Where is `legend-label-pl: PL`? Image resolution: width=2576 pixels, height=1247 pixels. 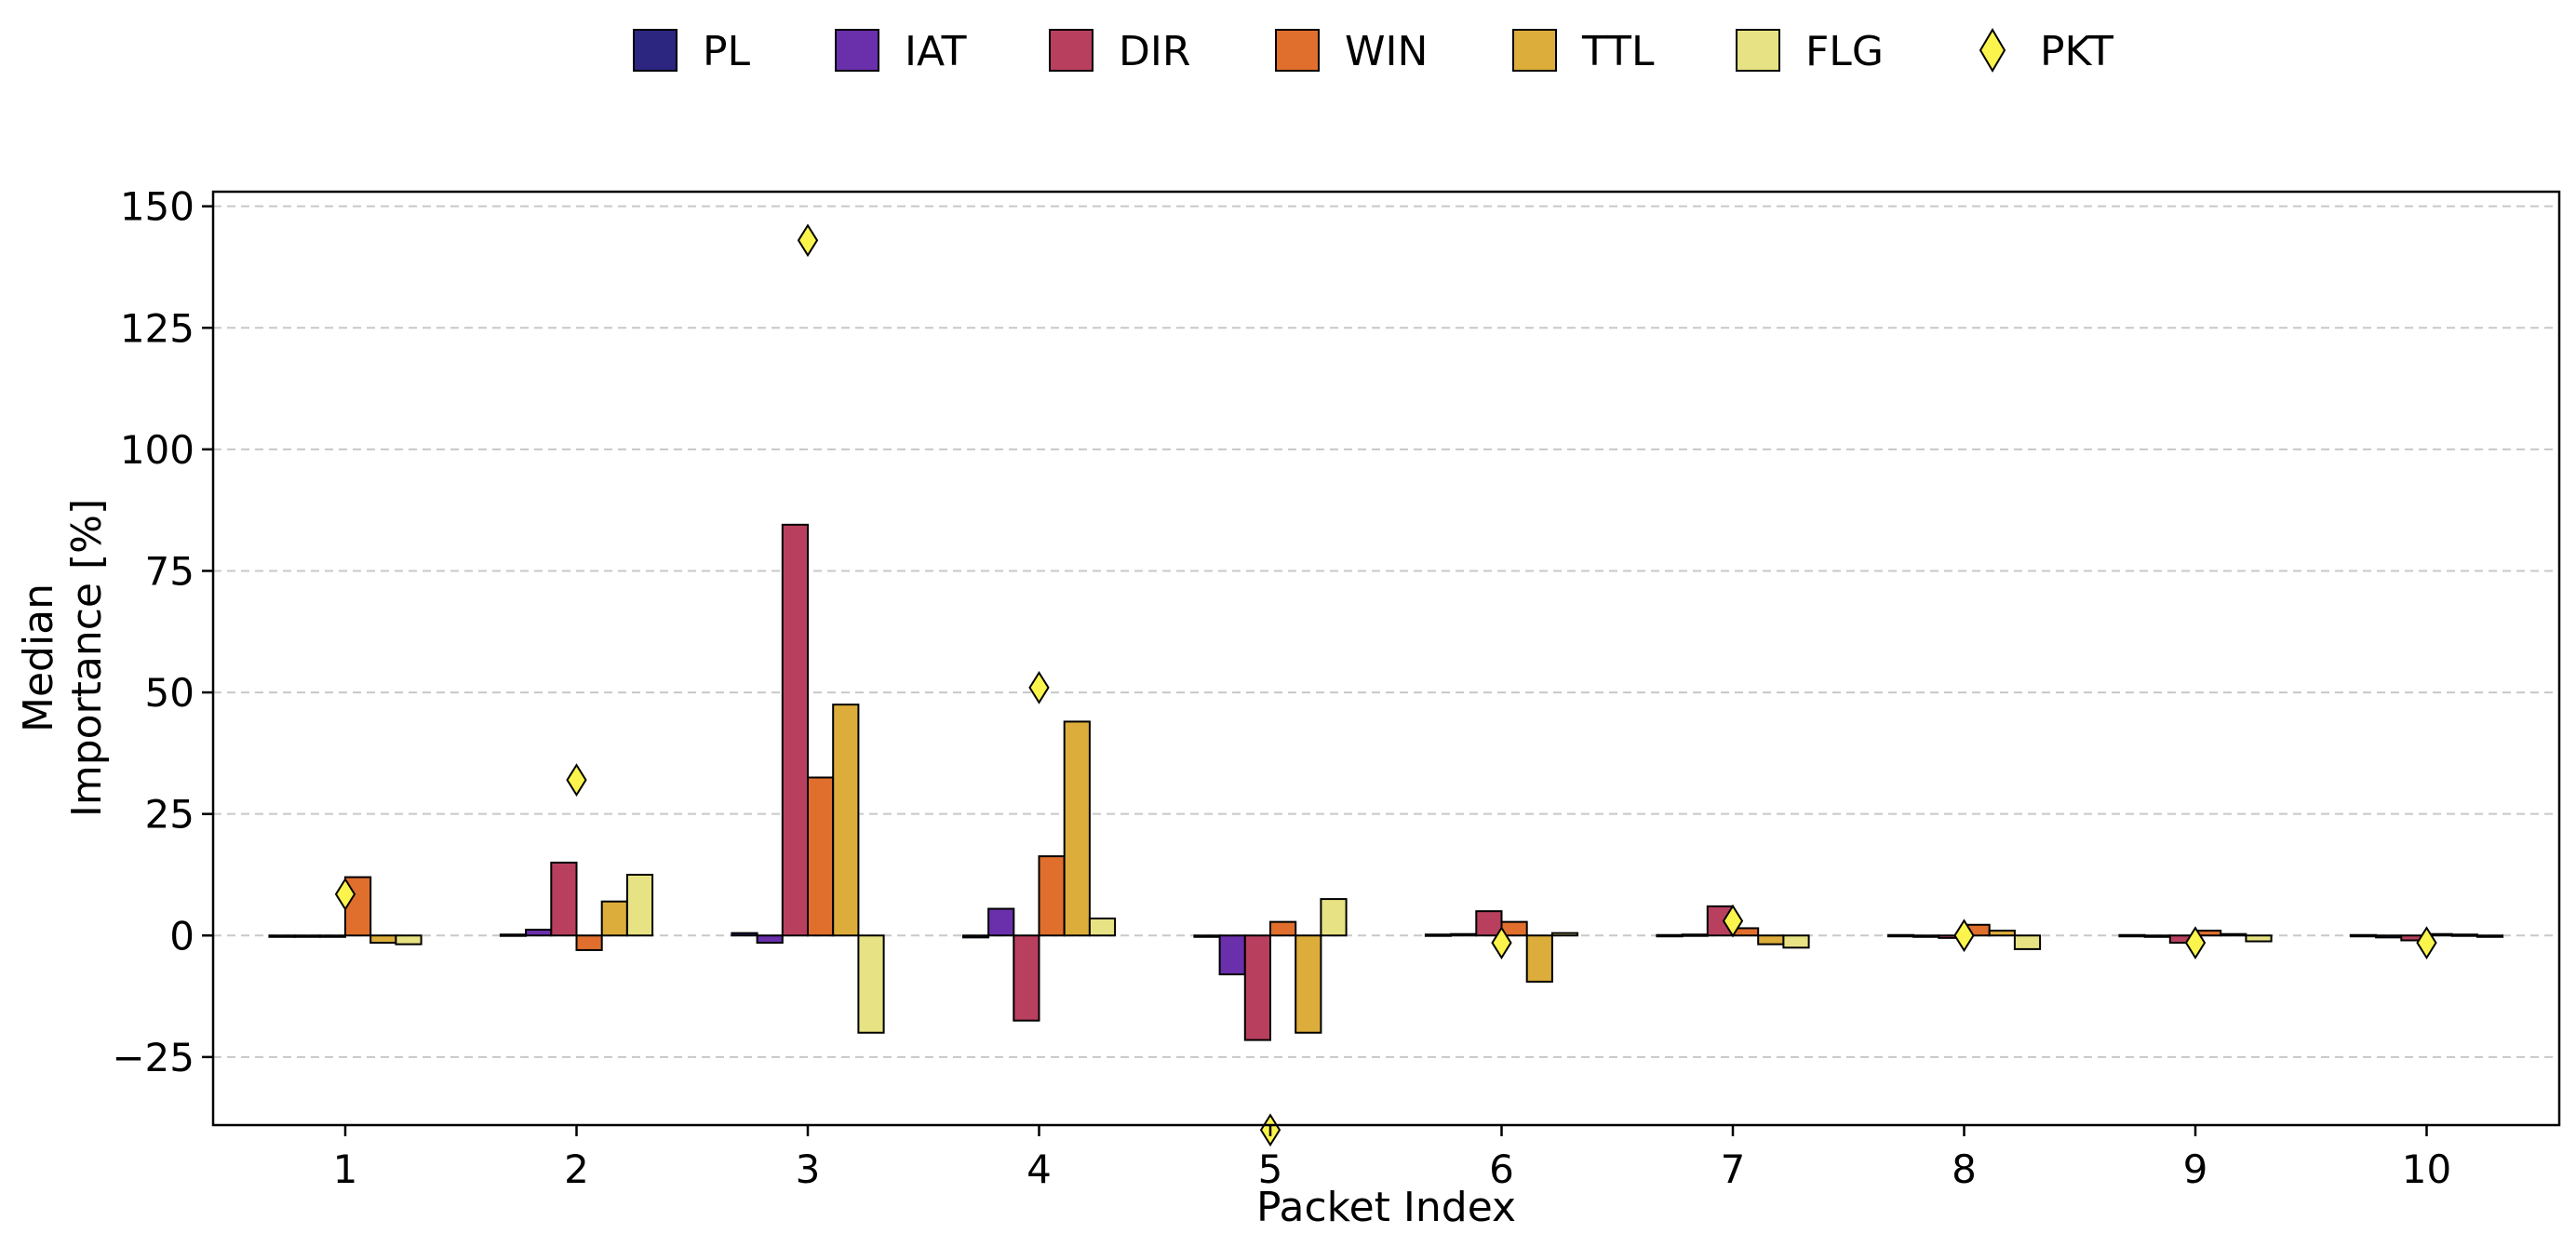 legend-label-pl: PL is located at coordinates (727, 51).